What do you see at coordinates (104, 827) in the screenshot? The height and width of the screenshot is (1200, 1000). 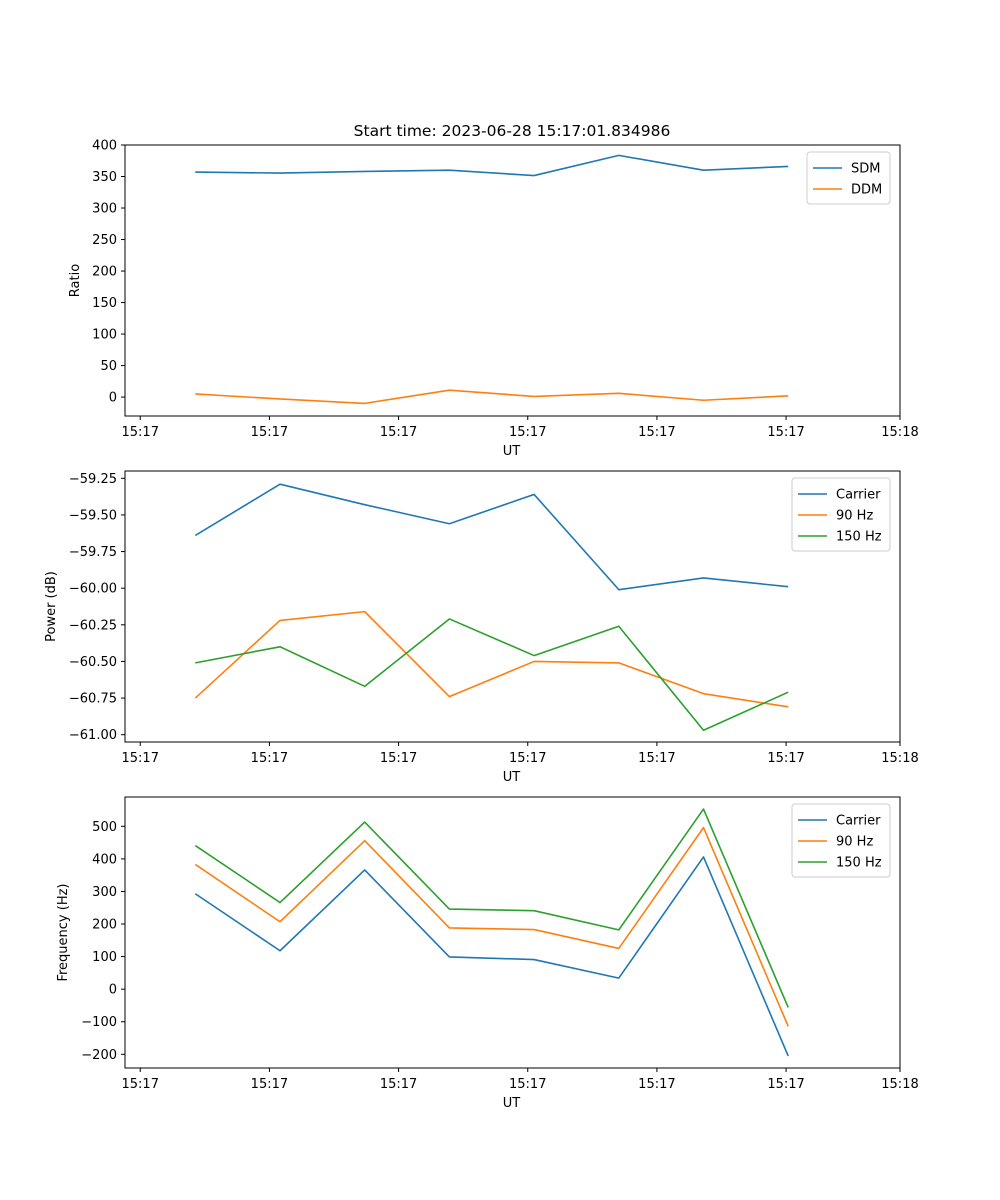 I see `y-tick-label: 500` at bounding box center [104, 827].